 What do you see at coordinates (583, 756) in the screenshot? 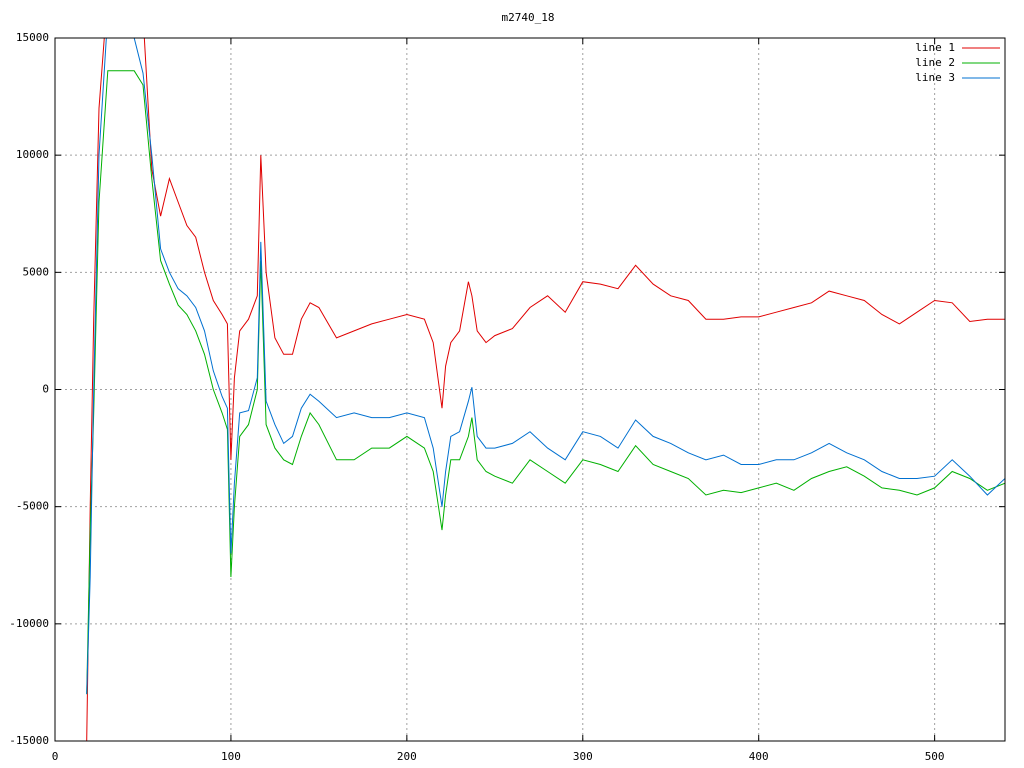
I see `x-tick-label: 300` at bounding box center [583, 756].